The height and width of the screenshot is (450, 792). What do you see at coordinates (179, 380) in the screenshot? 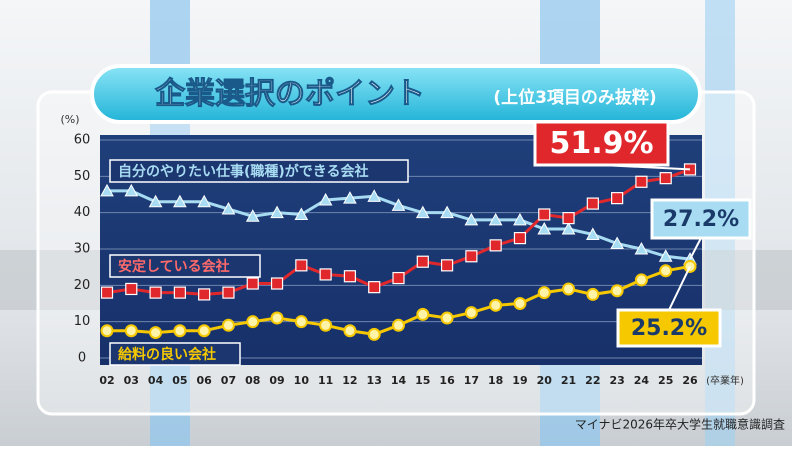
I see `x-tick-label: 05` at bounding box center [179, 380].